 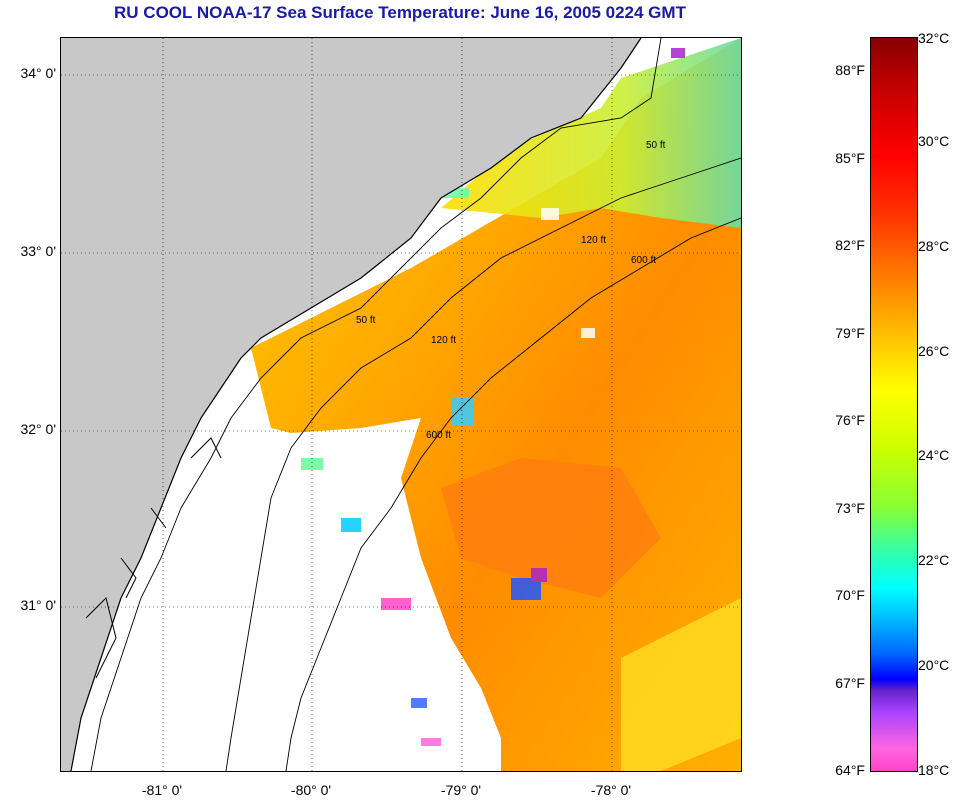 I want to click on lat-label-34: 34° 0', so click(x=38, y=73).